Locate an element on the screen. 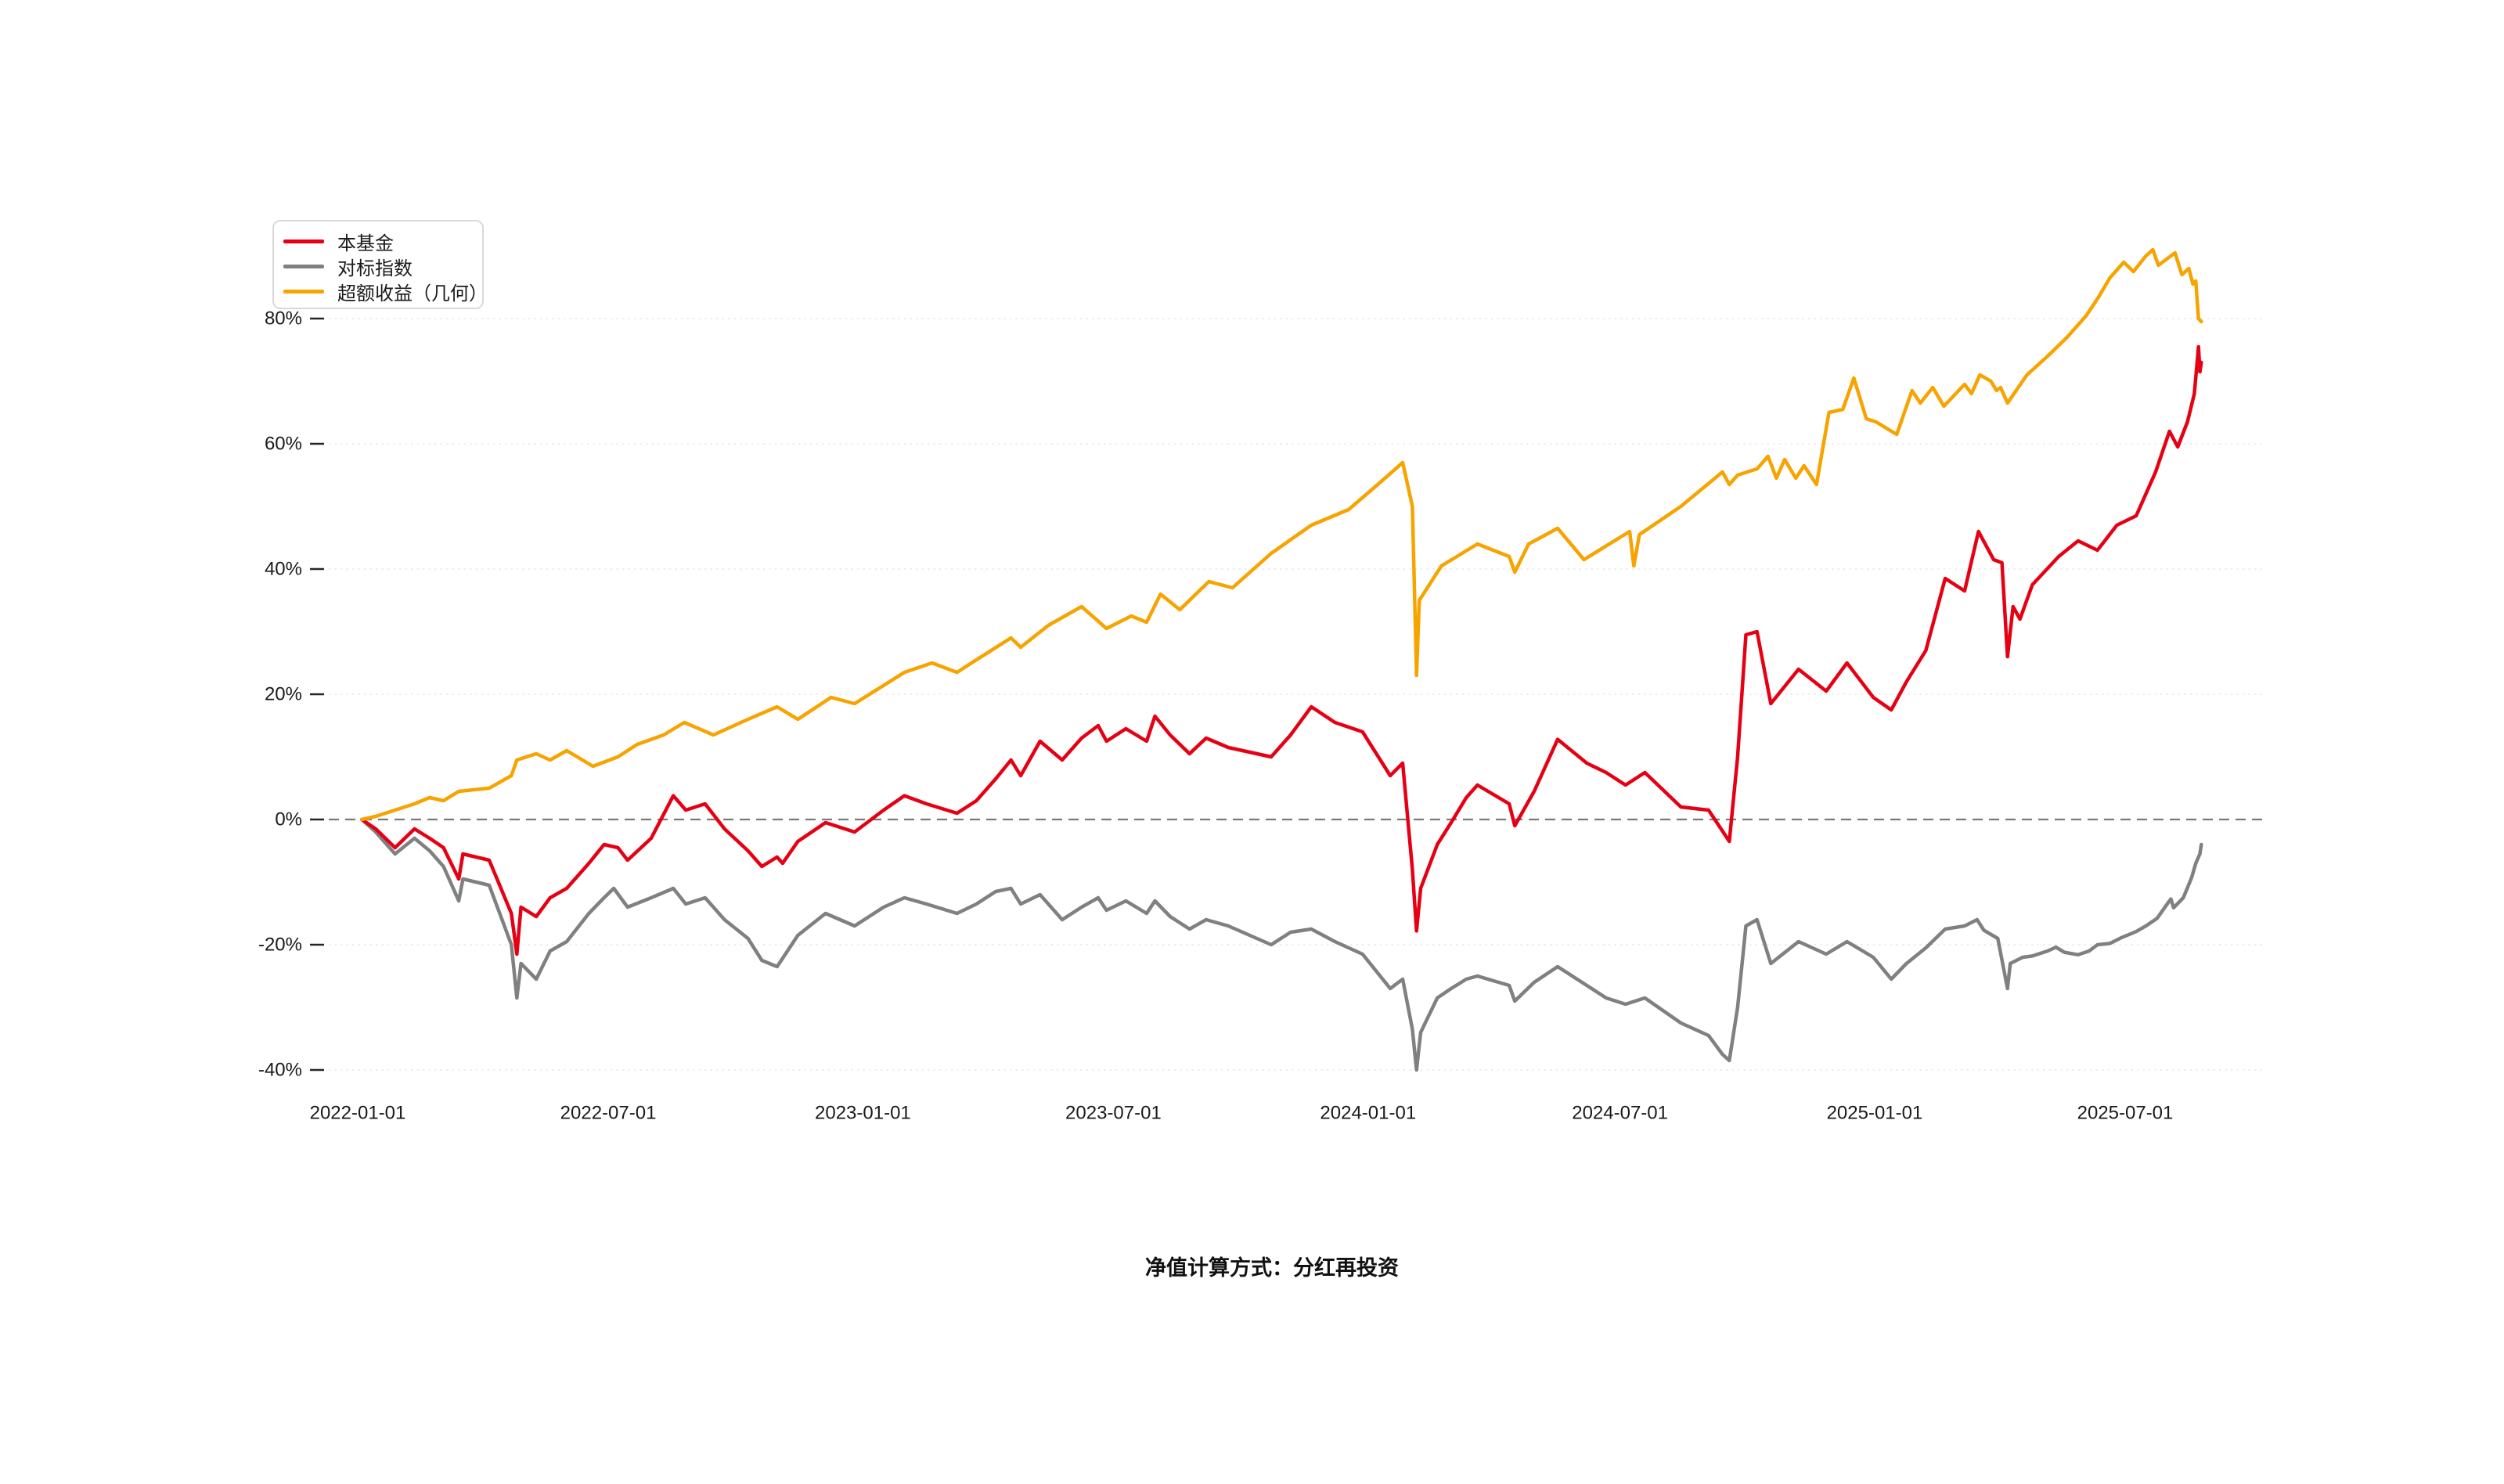 This screenshot has height=1484, width=2504. y-axis-tick-label: 80% is located at coordinates (283, 319).